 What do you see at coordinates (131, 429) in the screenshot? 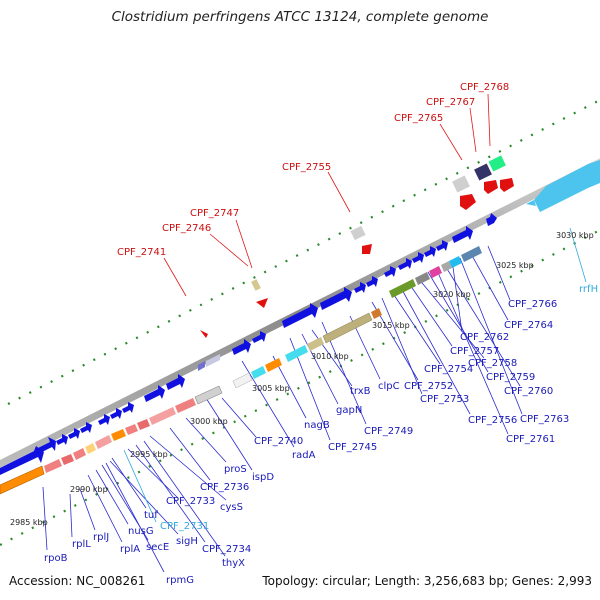
I see `cds-sigH` at bounding box center [131, 429].